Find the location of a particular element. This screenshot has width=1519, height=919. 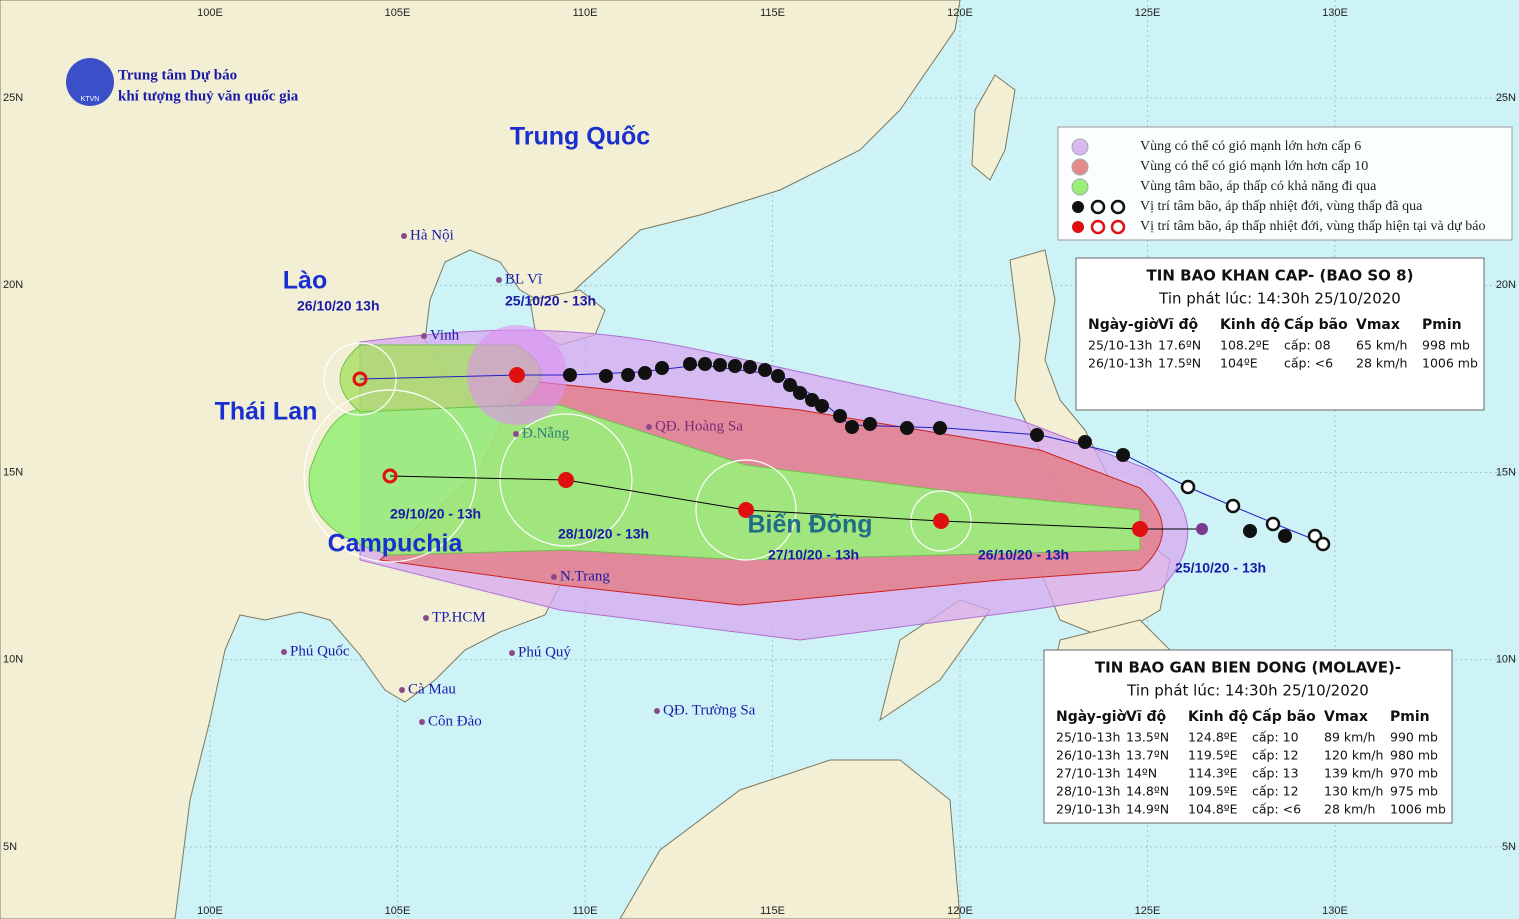

table-cell: 990 mb is located at coordinates (1414, 737).